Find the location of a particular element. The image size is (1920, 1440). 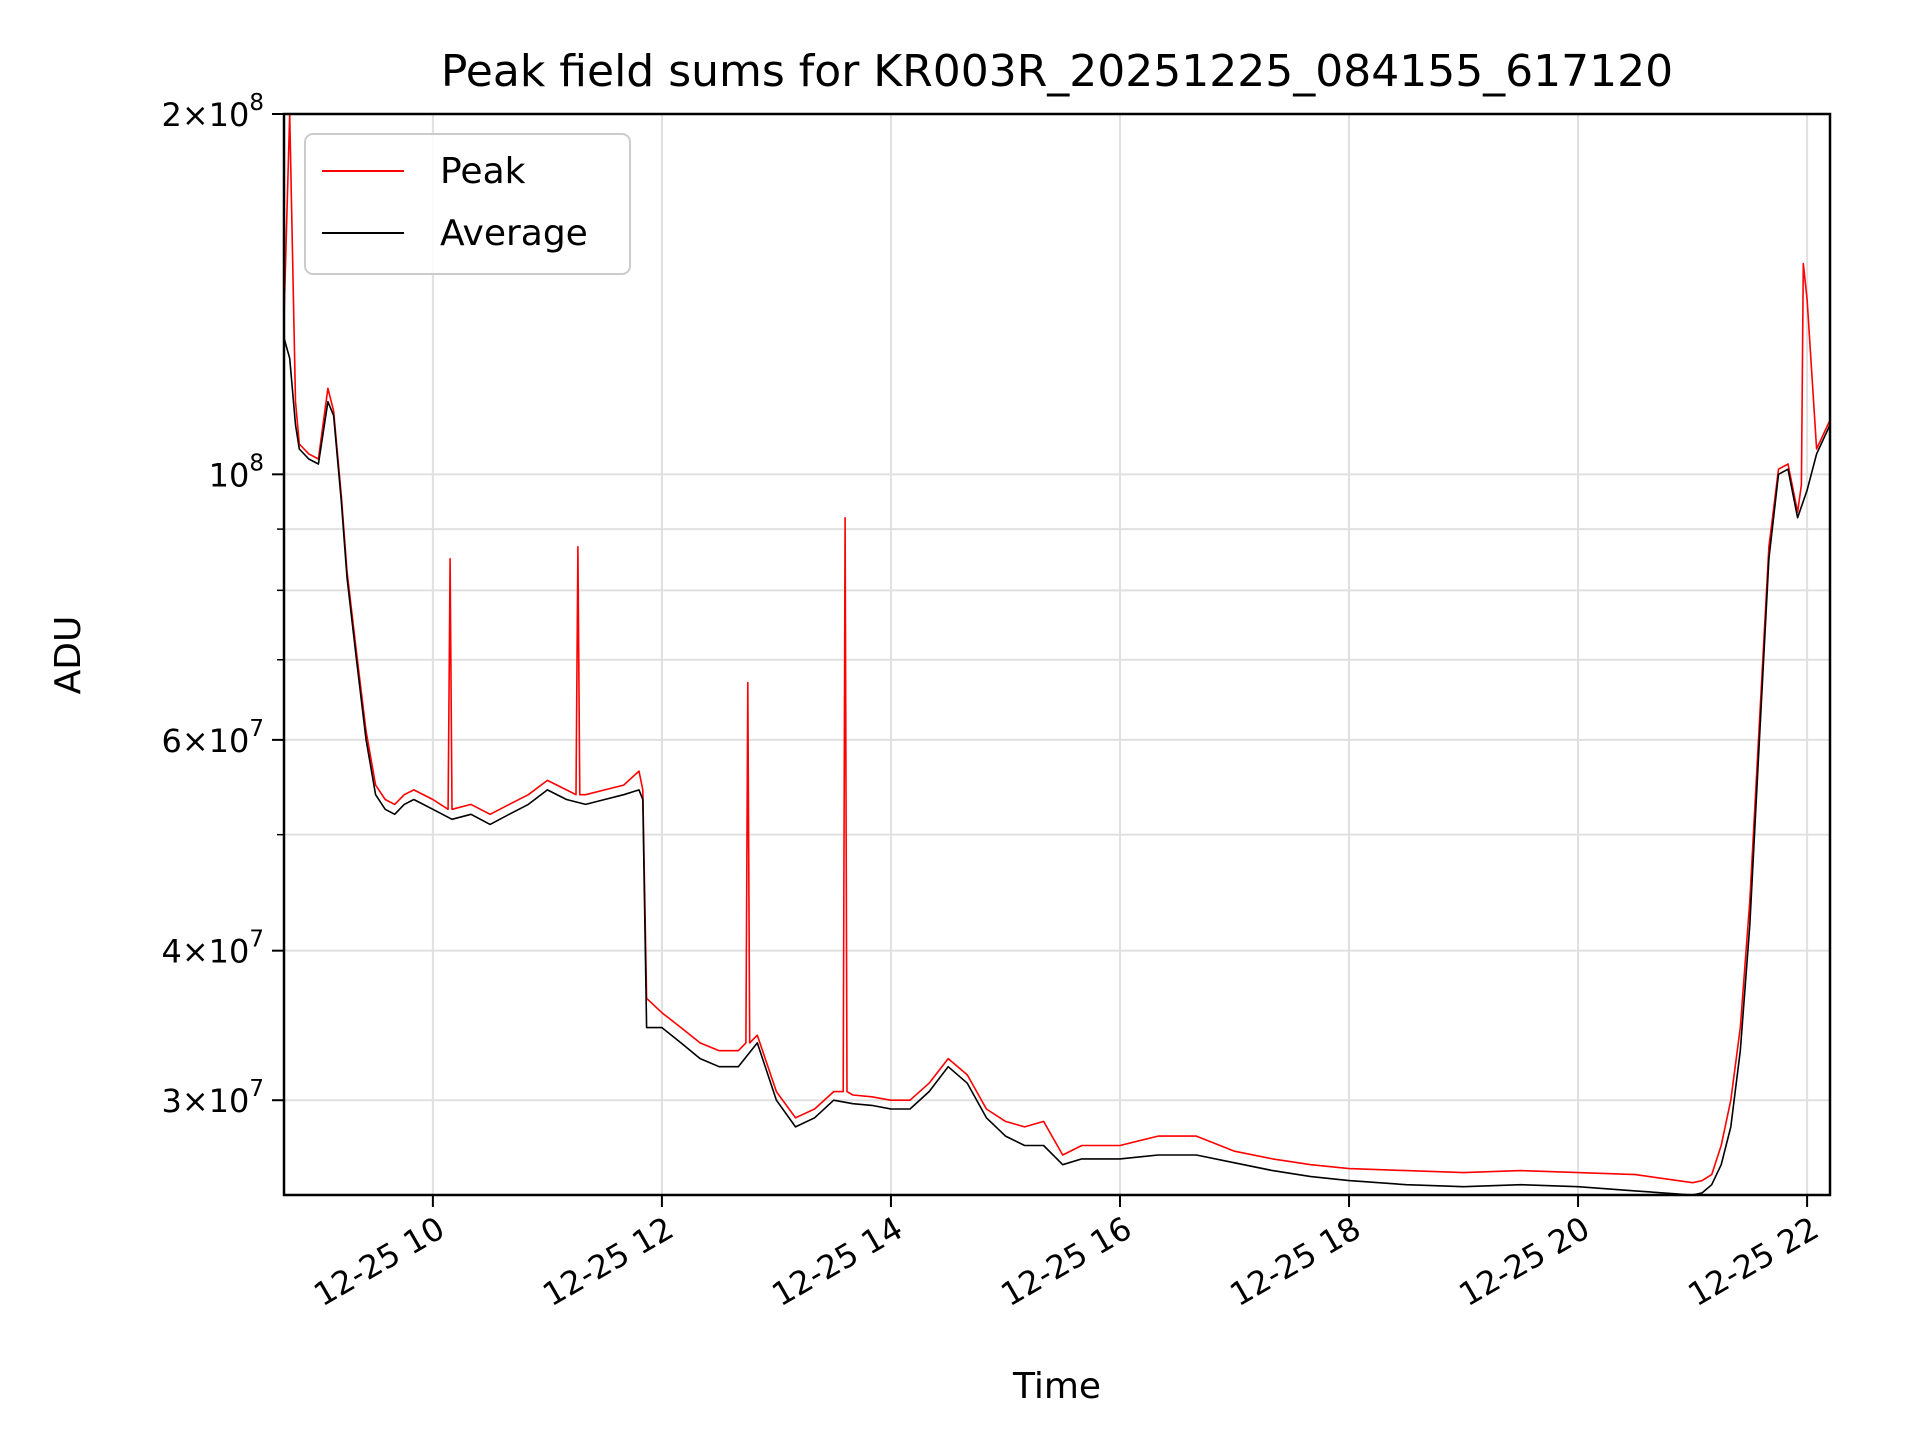

legend-box is located at coordinates (467, 204).